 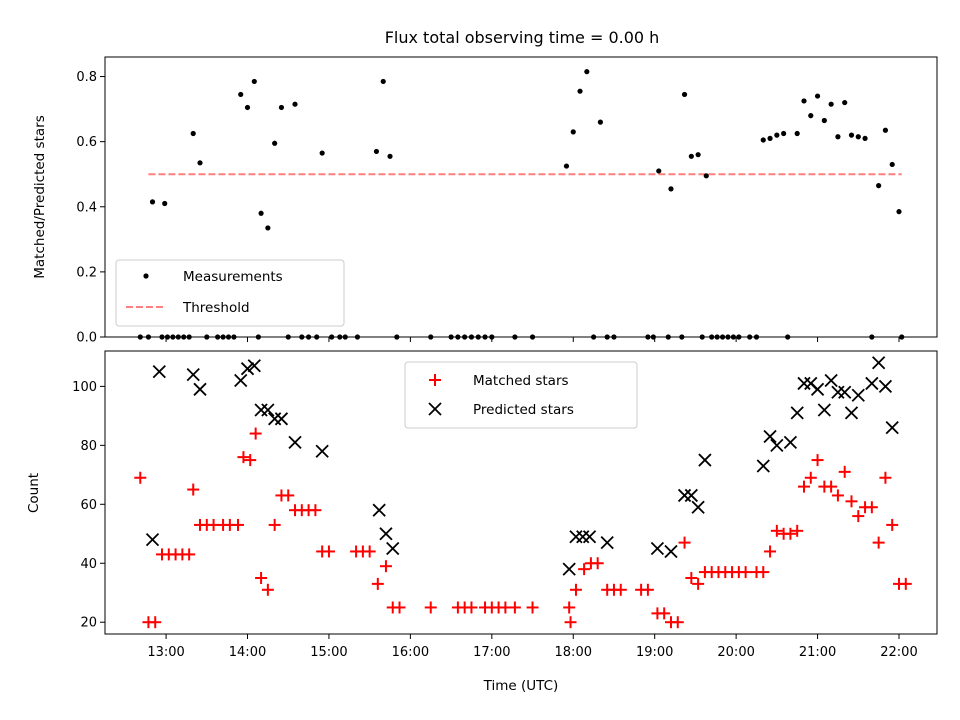 What do you see at coordinates (573, 652) in the screenshot?
I see `x-tick-label: 18:00` at bounding box center [573, 652].